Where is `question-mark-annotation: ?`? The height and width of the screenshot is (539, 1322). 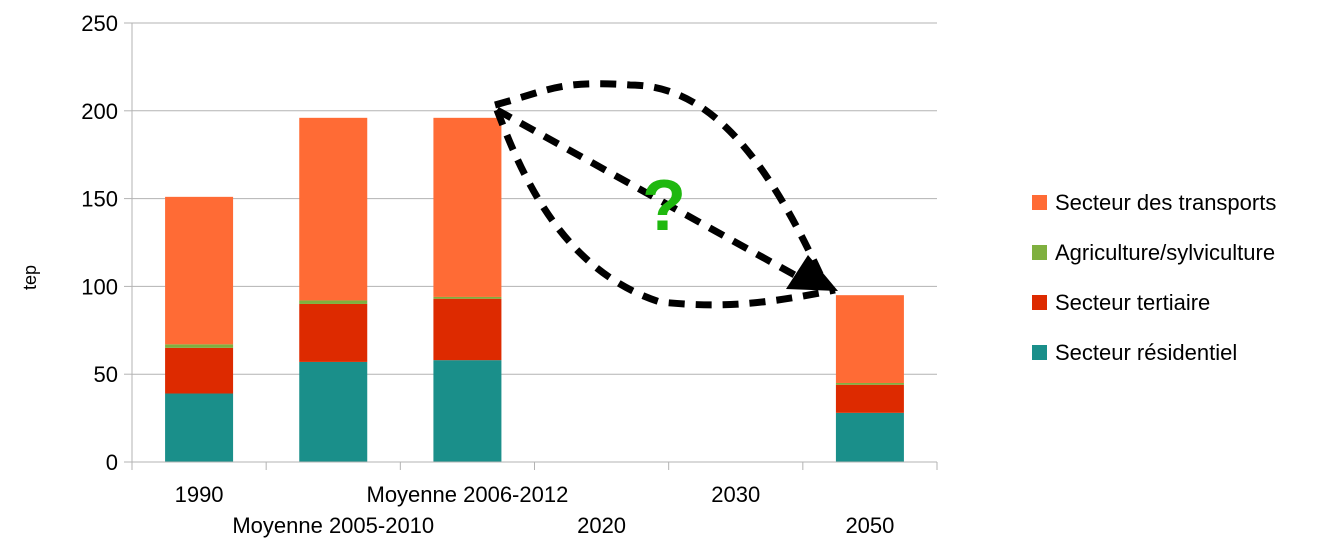
question-mark-annotation: ? is located at coordinates (664, 206).